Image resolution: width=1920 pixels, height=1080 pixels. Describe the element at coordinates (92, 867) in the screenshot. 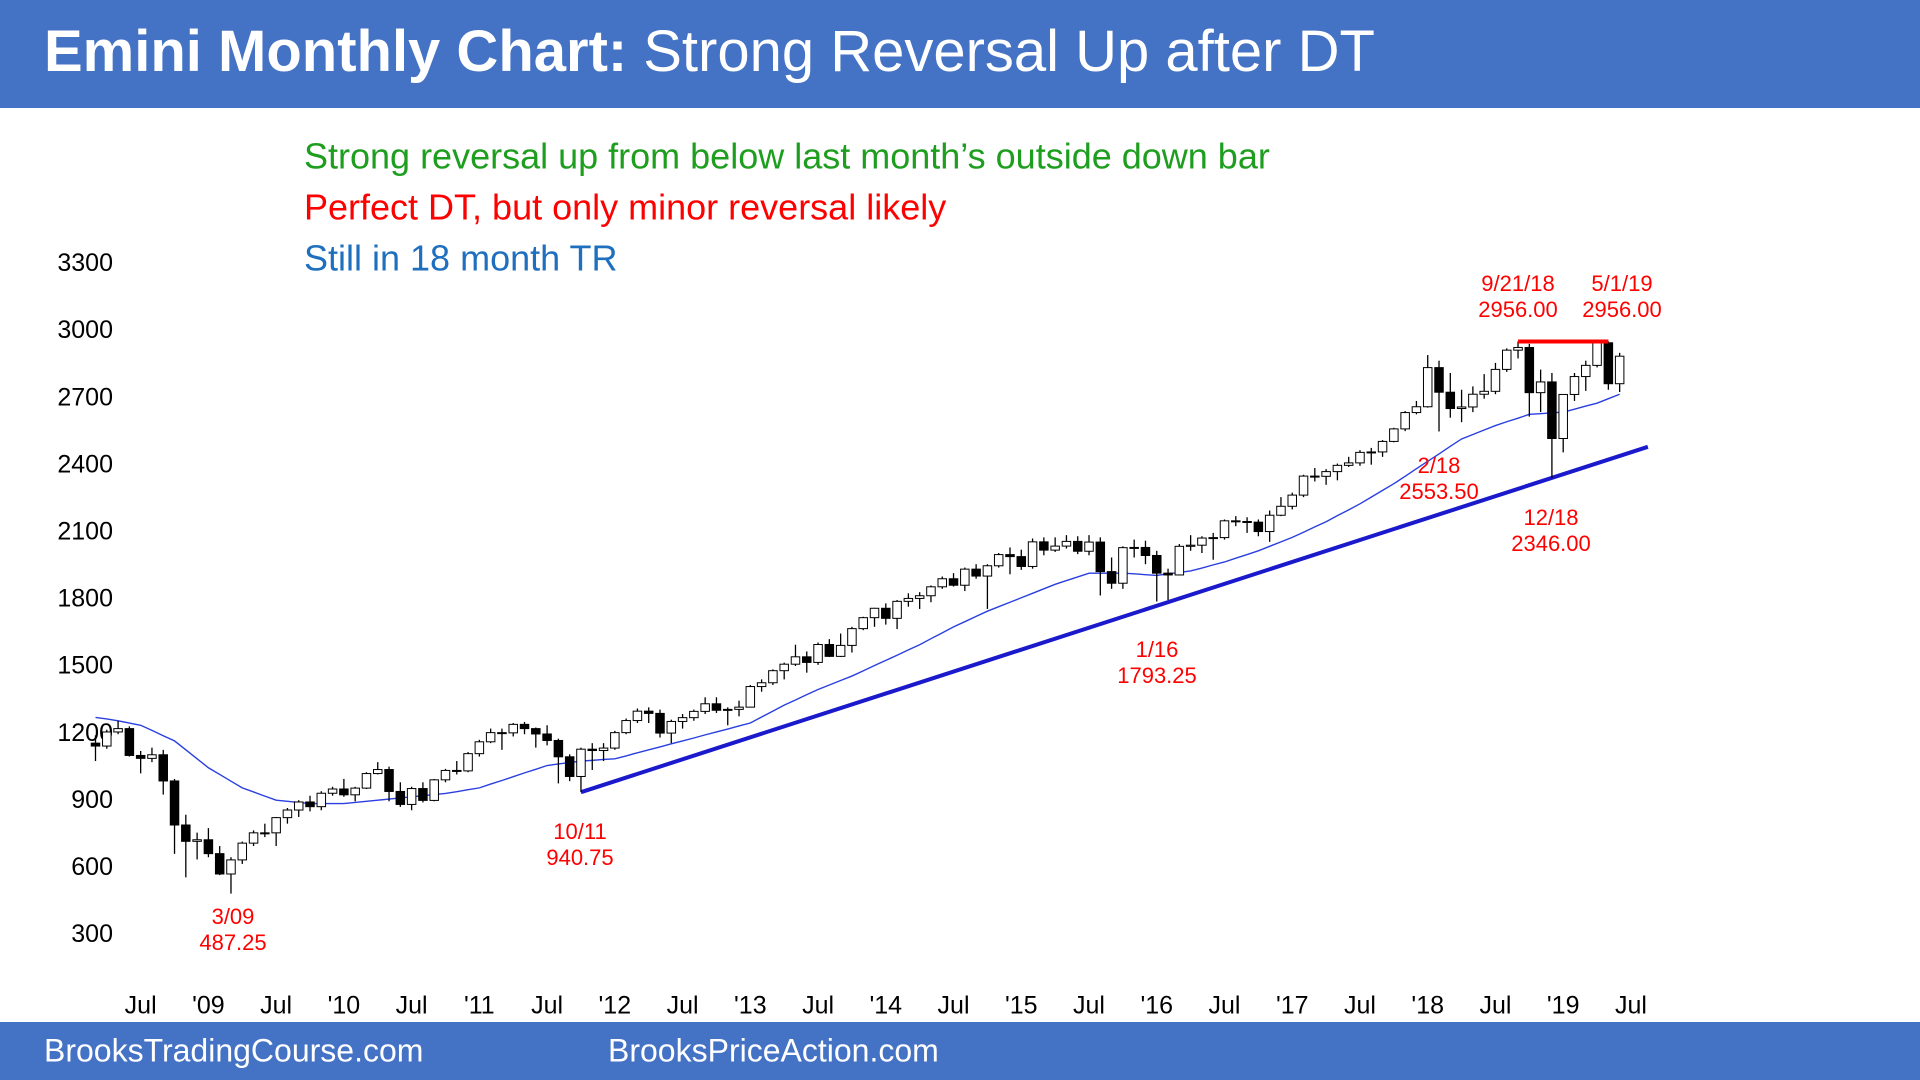

I see `y-tick-label: 600` at that location.